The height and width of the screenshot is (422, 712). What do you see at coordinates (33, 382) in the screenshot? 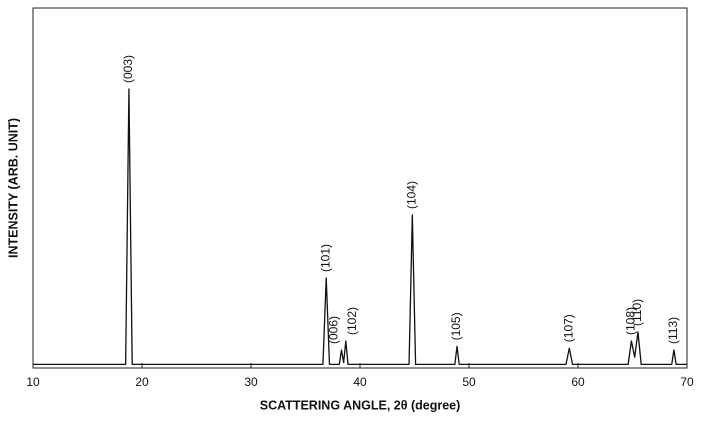
I see `x-tick-label: 10` at bounding box center [33, 382].